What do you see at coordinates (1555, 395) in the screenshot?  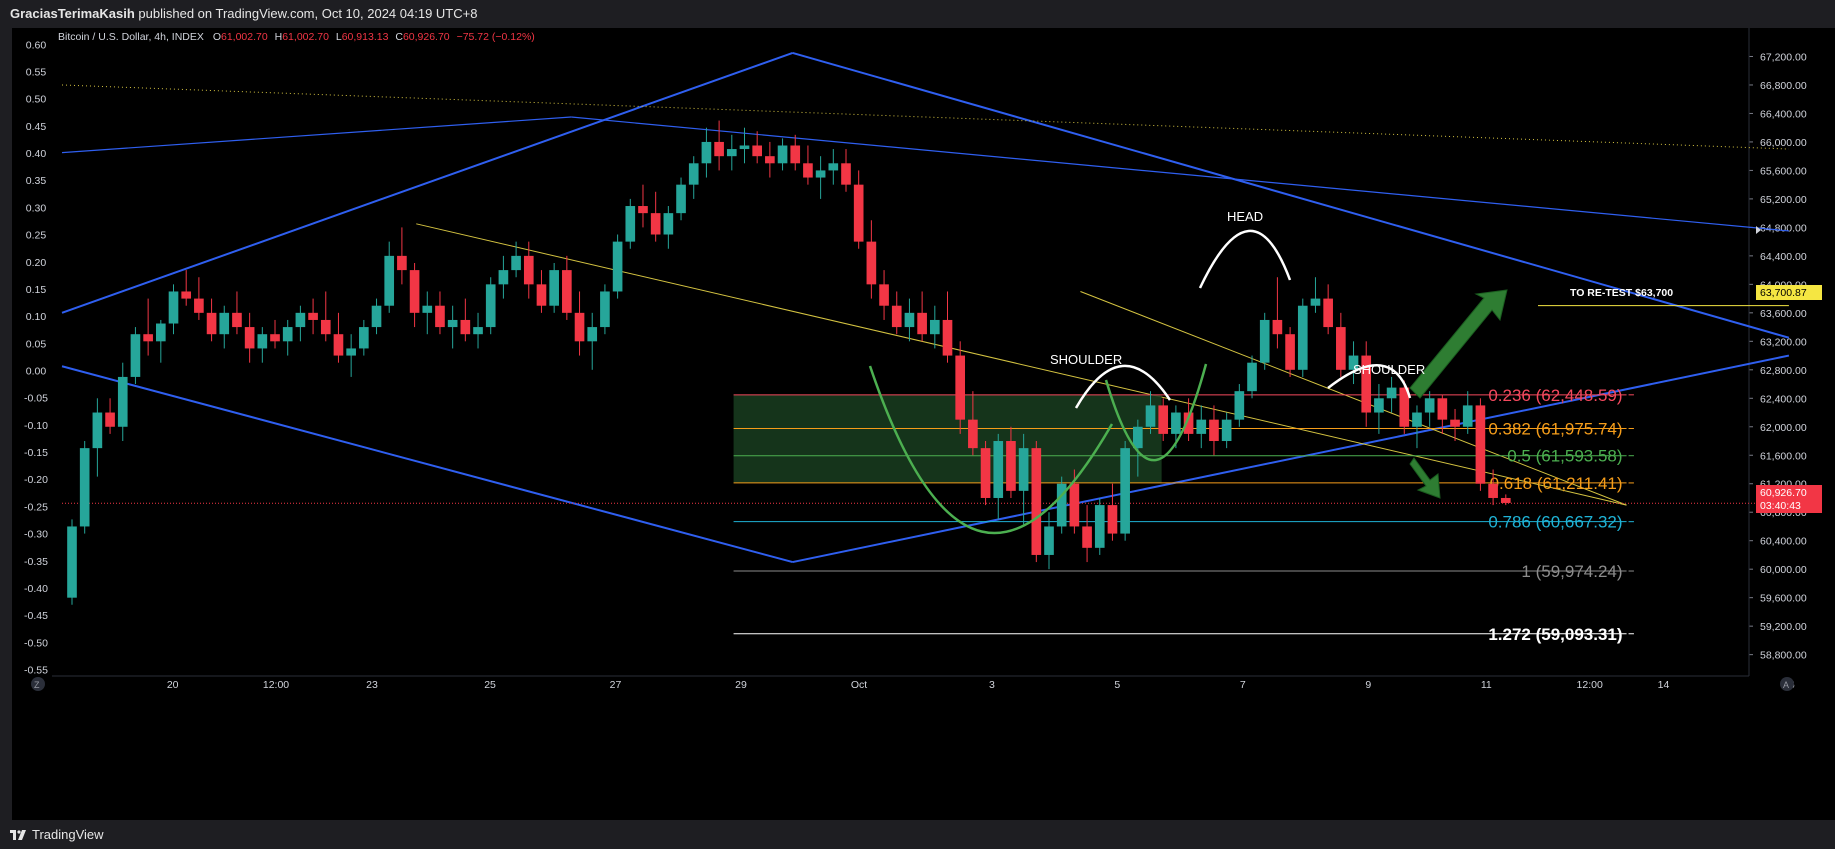 I see `fib-label: 0.236 (62,448.59)` at bounding box center [1555, 395].